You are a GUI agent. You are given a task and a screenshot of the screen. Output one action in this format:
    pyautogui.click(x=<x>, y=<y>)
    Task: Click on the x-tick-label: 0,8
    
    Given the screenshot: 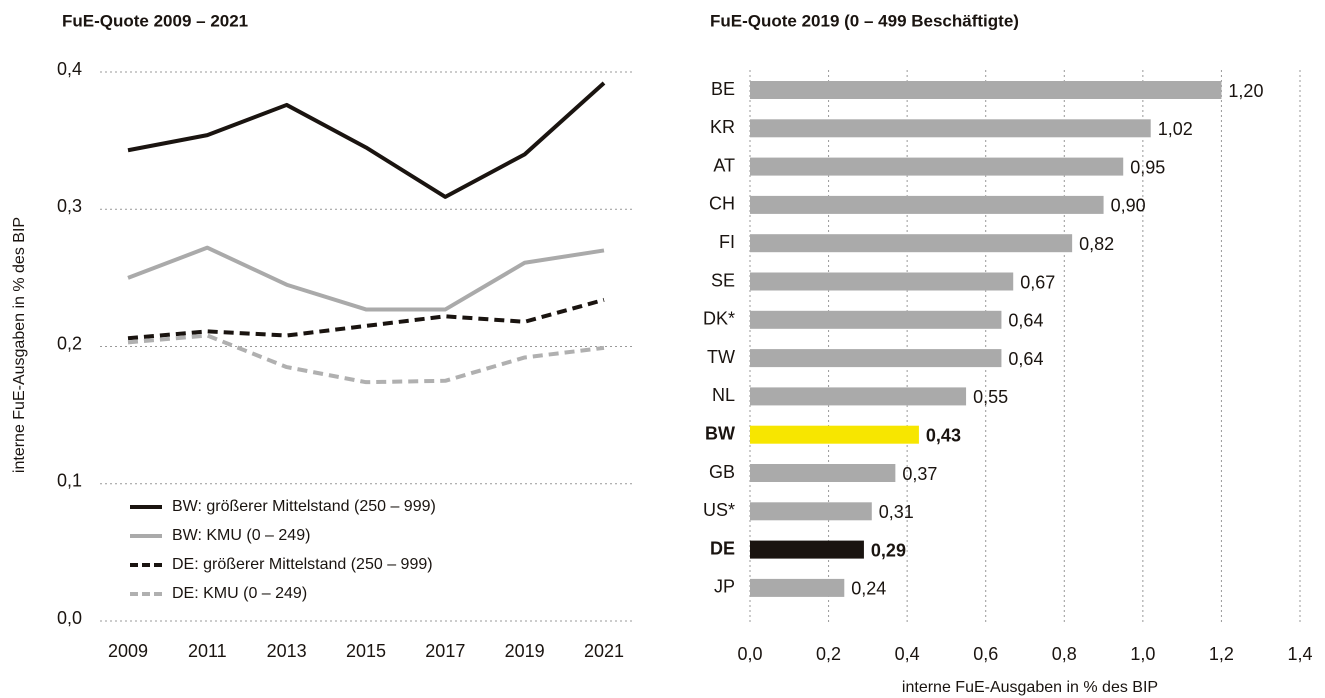 What is the action you would take?
    pyautogui.click(x=1064, y=654)
    